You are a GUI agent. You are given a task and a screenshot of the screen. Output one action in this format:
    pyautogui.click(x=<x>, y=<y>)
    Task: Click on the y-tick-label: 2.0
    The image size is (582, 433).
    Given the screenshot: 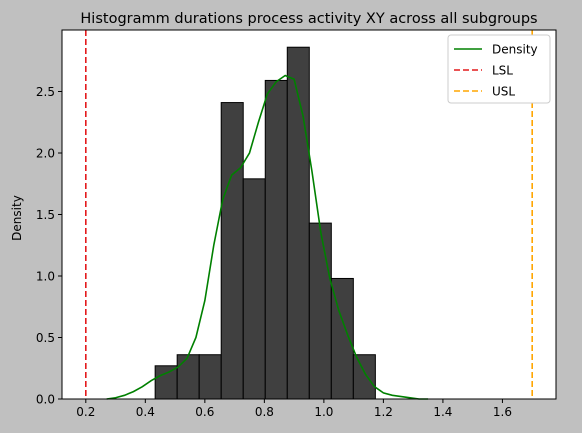 What is the action you would take?
    pyautogui.click(x=45, y=154)
    